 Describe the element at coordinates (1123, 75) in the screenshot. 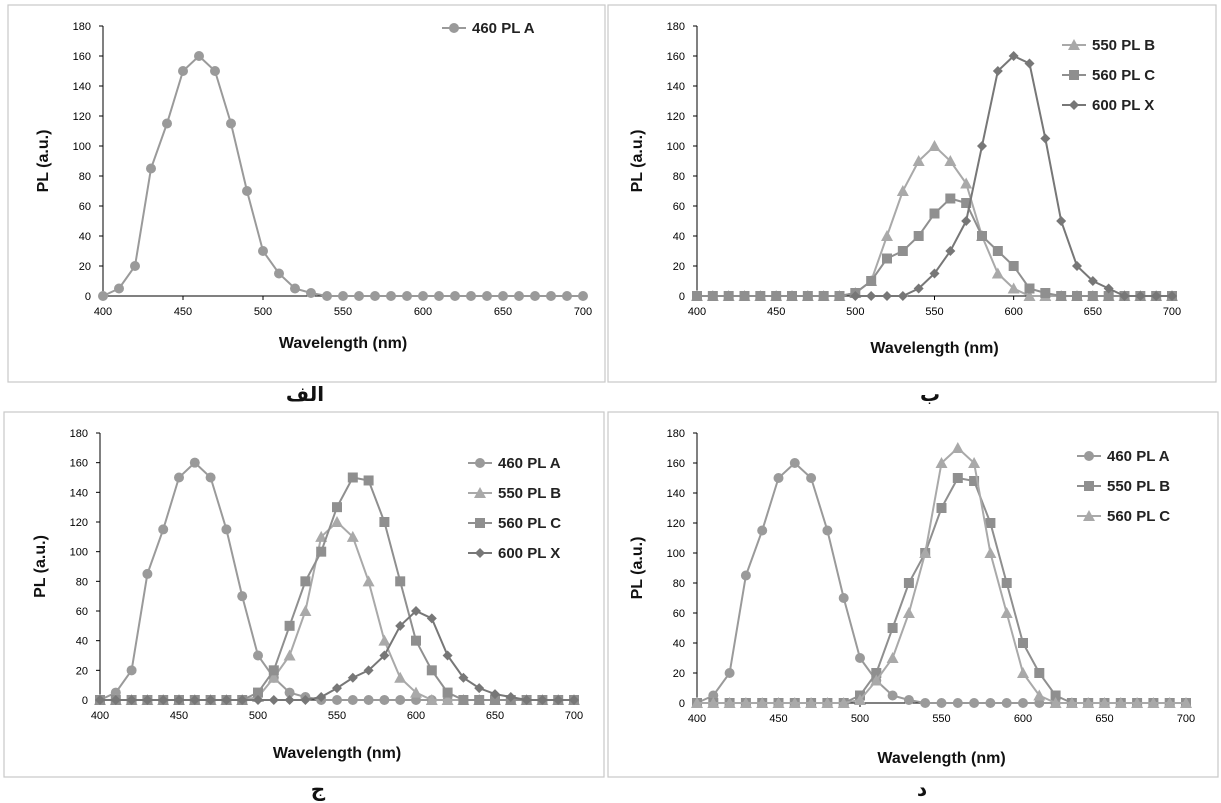

I see `legend-label: 560 PL C` at that location.